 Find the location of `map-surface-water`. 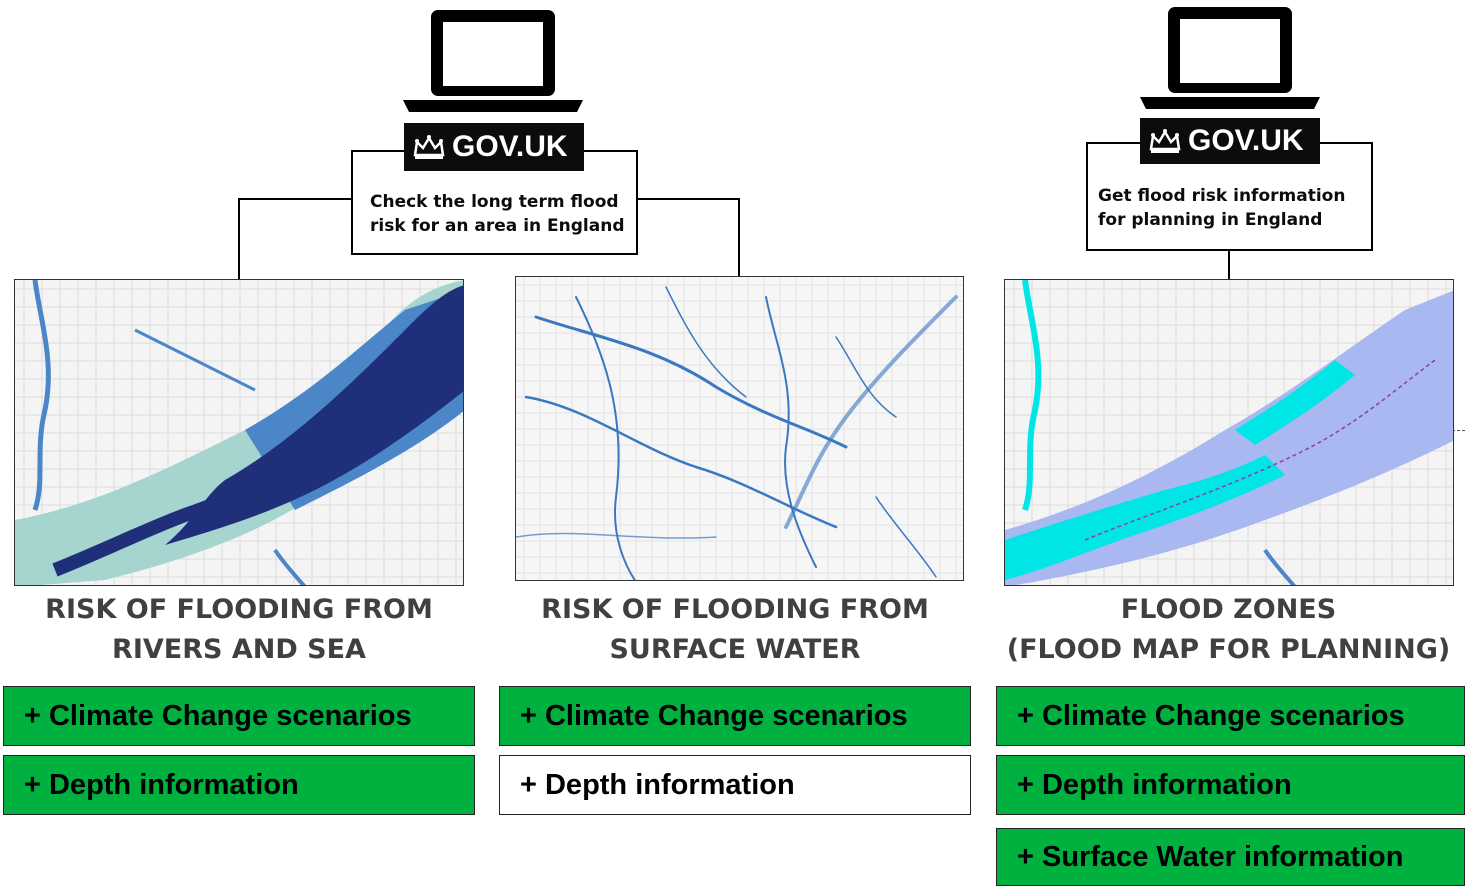

map-surface-water is located at coordinates (739, 428).